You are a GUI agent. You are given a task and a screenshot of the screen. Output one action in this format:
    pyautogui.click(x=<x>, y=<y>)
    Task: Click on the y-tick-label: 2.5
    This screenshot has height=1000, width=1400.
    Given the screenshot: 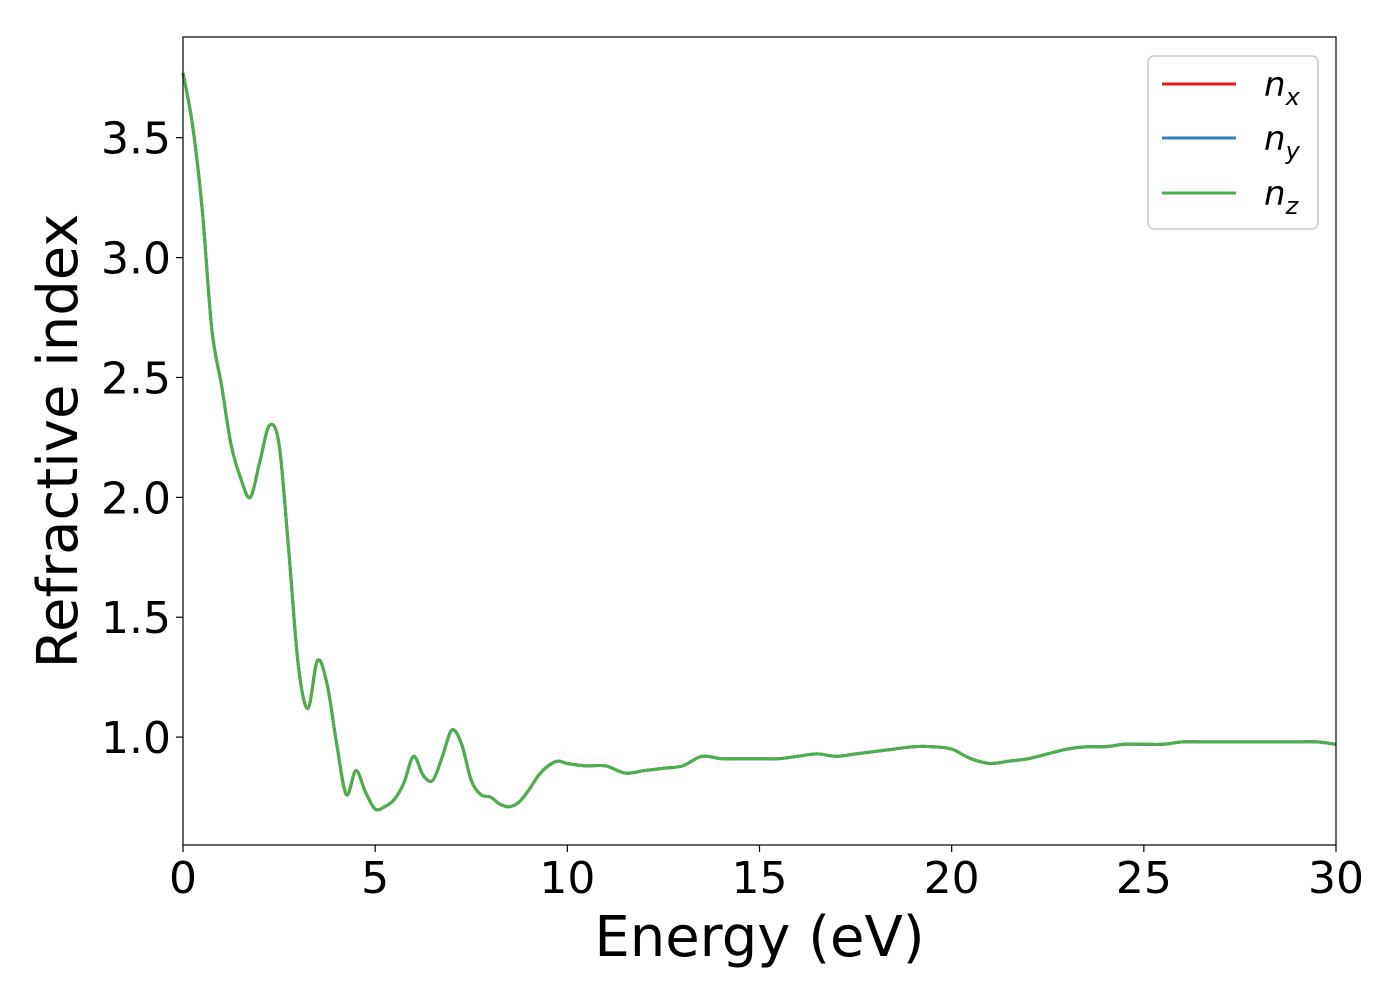 What is the action you would take?
    pyautogui.click(x=136, y=378)
    